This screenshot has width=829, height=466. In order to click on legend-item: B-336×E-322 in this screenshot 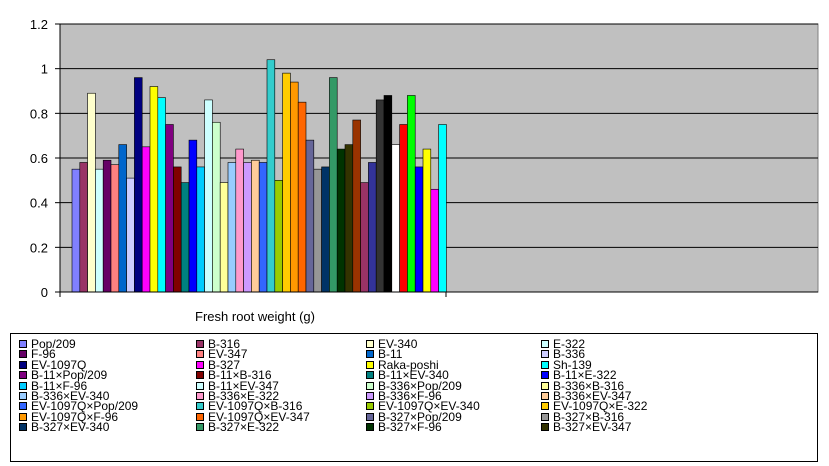, I will do `click(237, 396)`.